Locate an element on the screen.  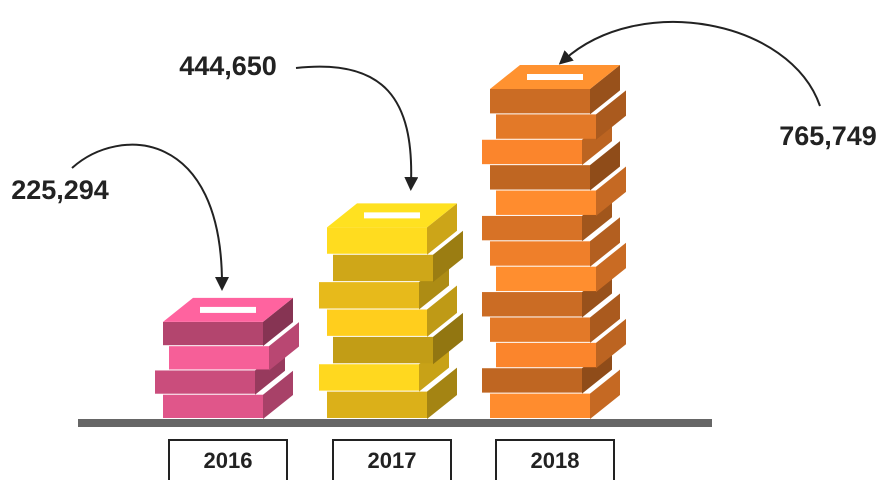
baseline is located at coordinates (395, 423).